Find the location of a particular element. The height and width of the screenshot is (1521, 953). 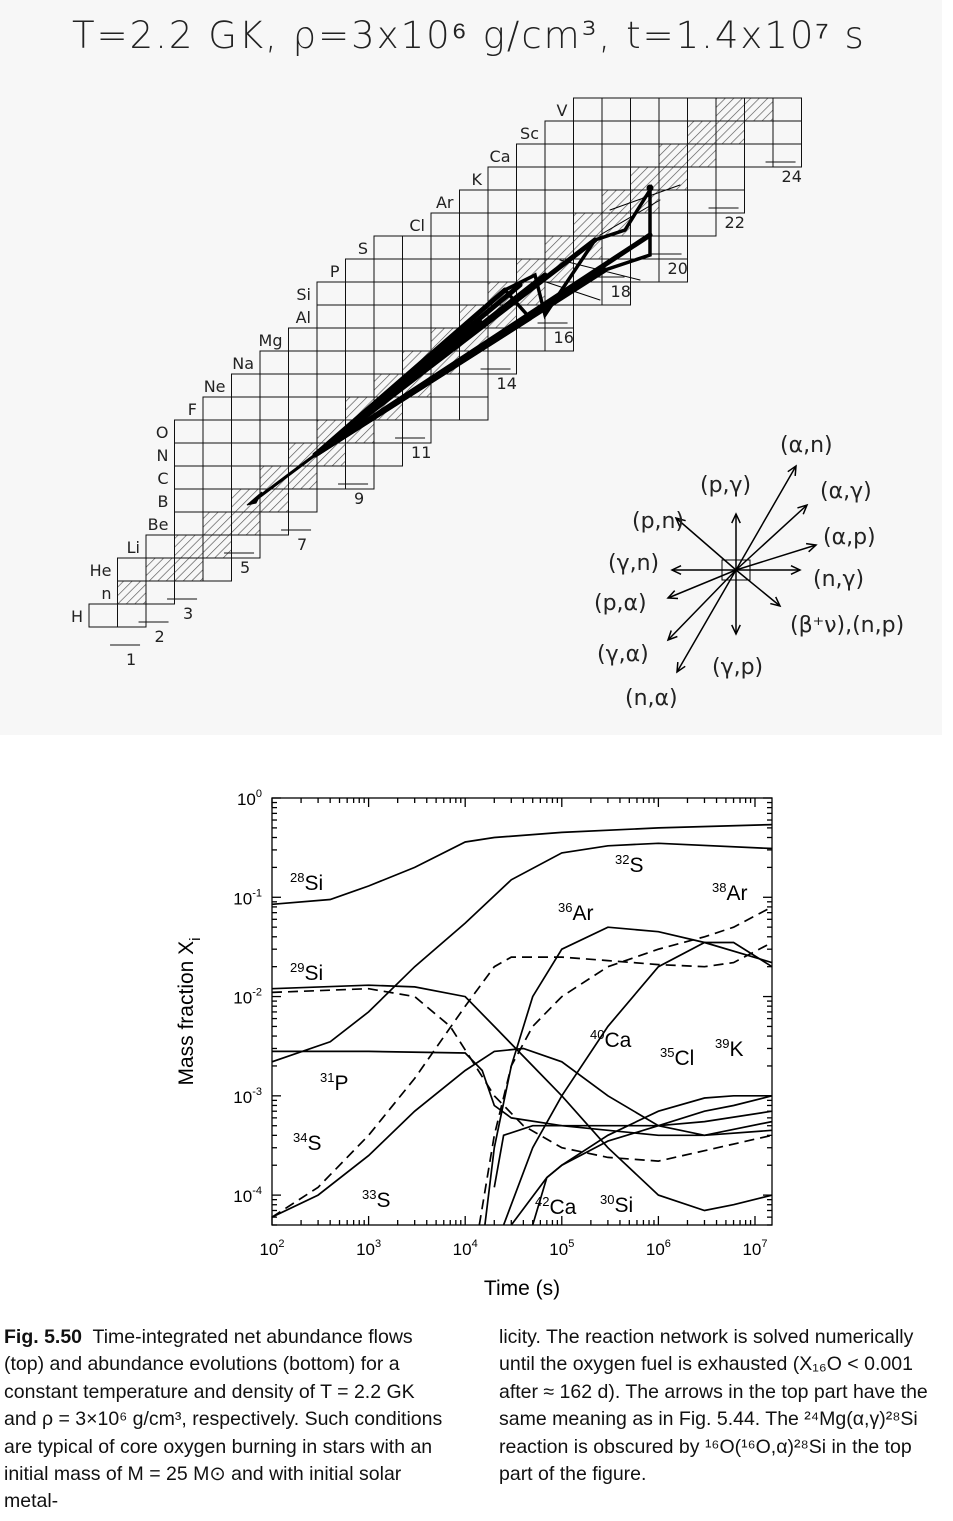

flow-arrowhead is located at coordinates (254, 498).